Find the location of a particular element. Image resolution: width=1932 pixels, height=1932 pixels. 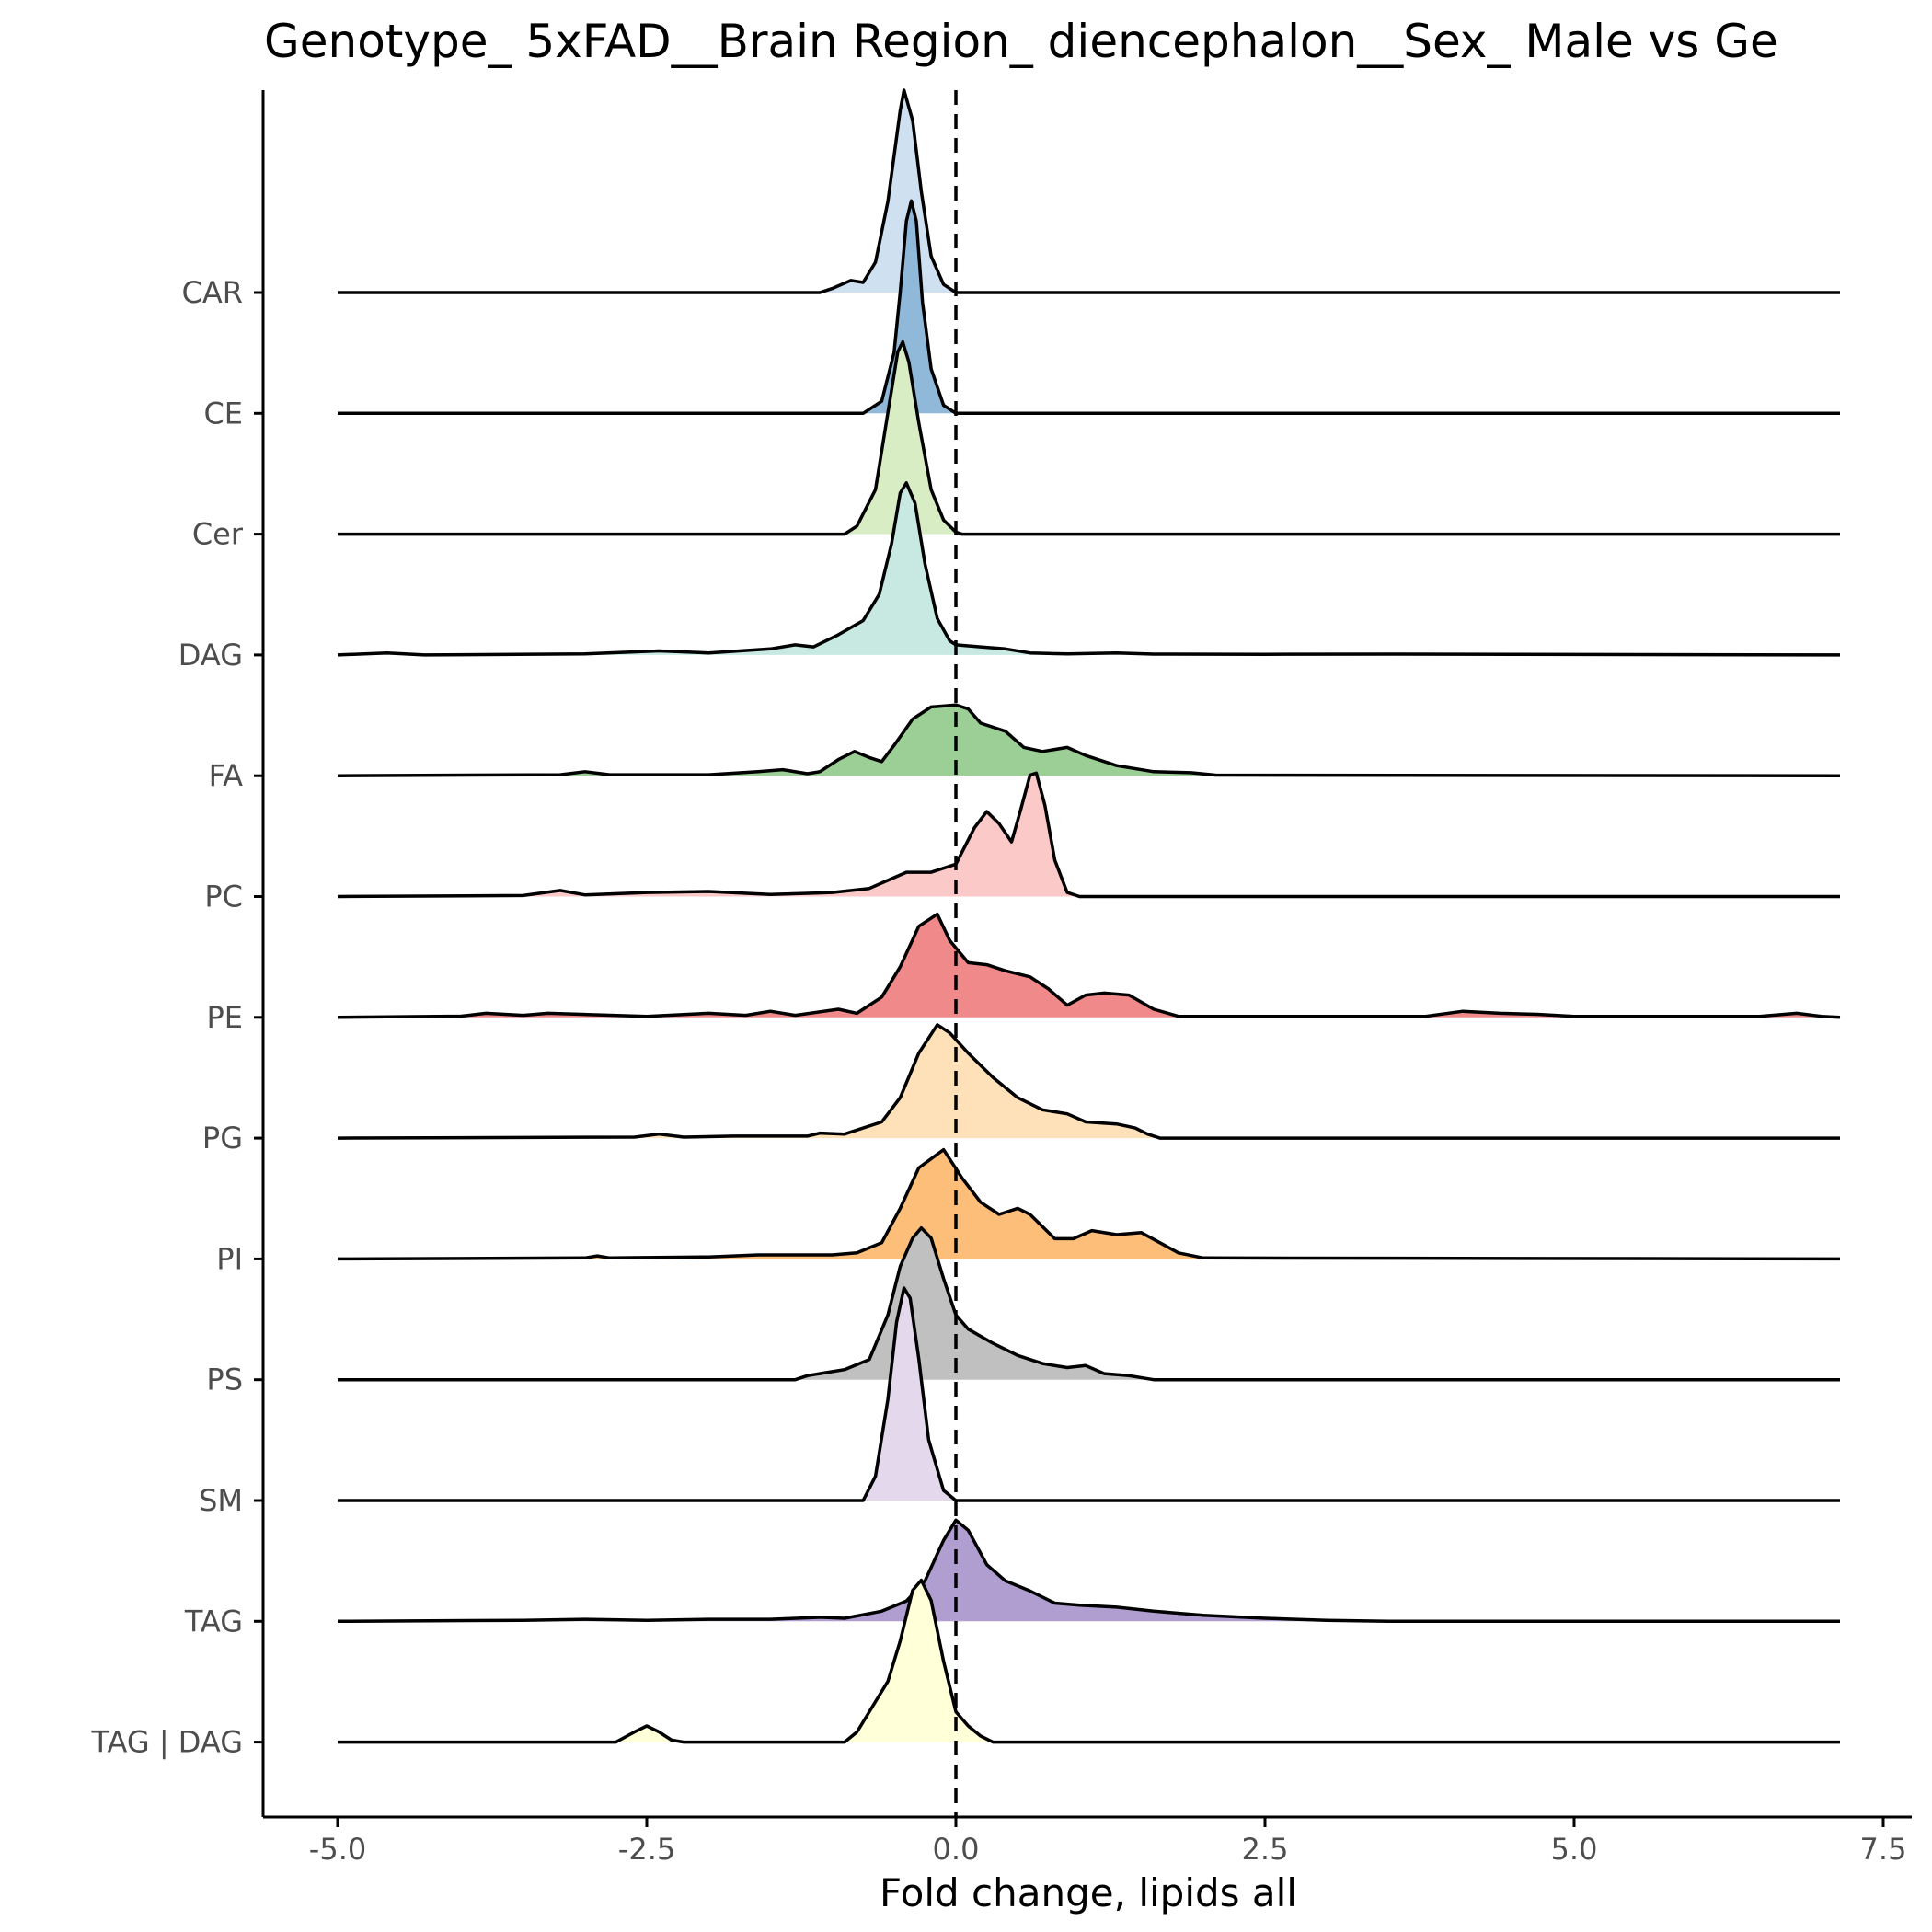

ridge-fill-sm is located at coordinates (1089, 1394).